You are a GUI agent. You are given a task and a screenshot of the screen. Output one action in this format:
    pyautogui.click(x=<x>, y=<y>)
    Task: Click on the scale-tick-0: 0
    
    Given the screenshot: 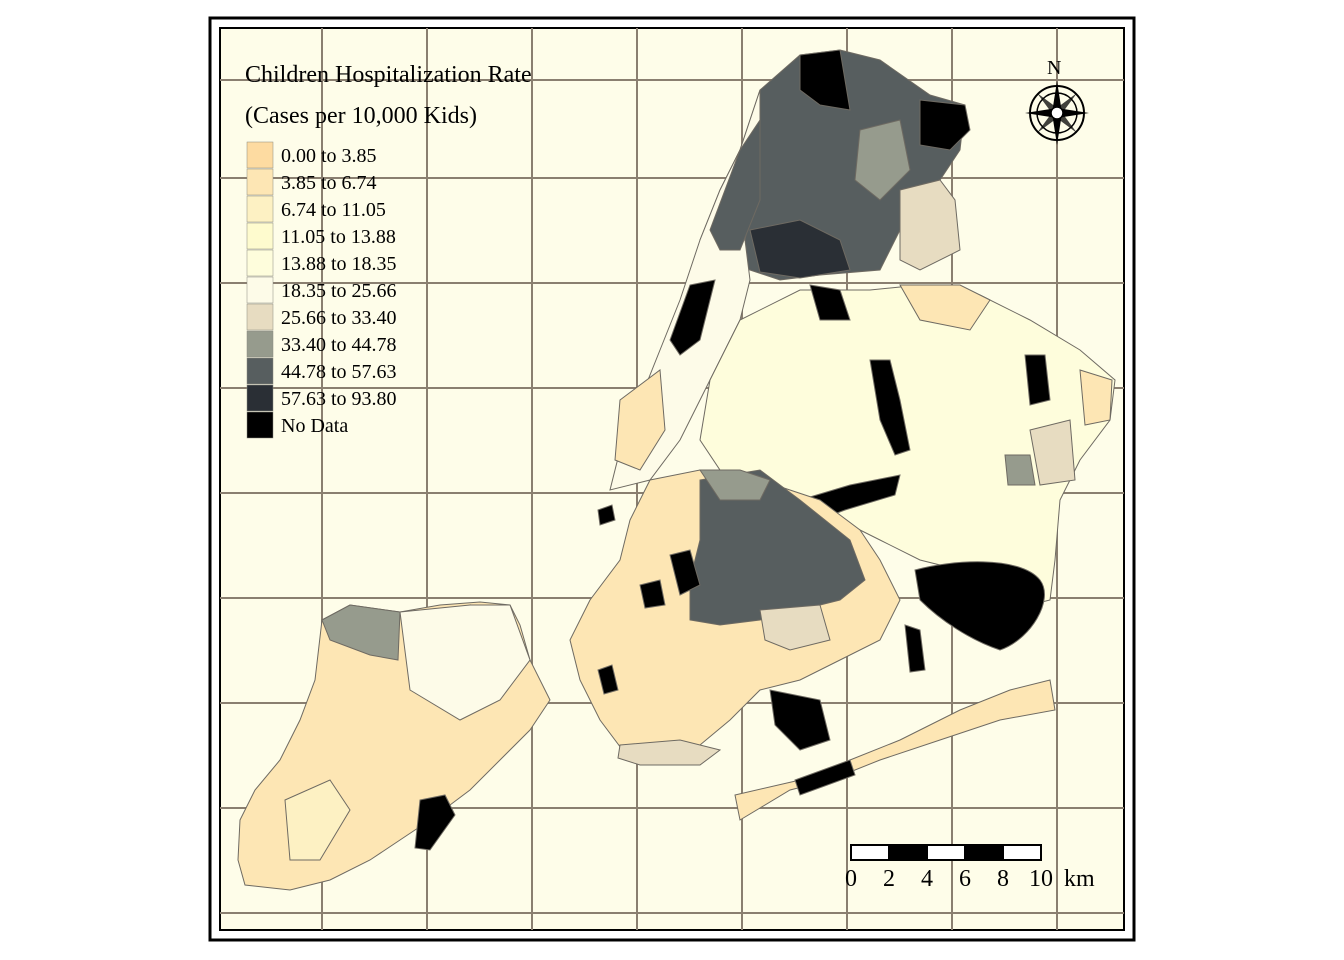 What is the action you would take?
    pyautogui.click(x=851, y=879)
    